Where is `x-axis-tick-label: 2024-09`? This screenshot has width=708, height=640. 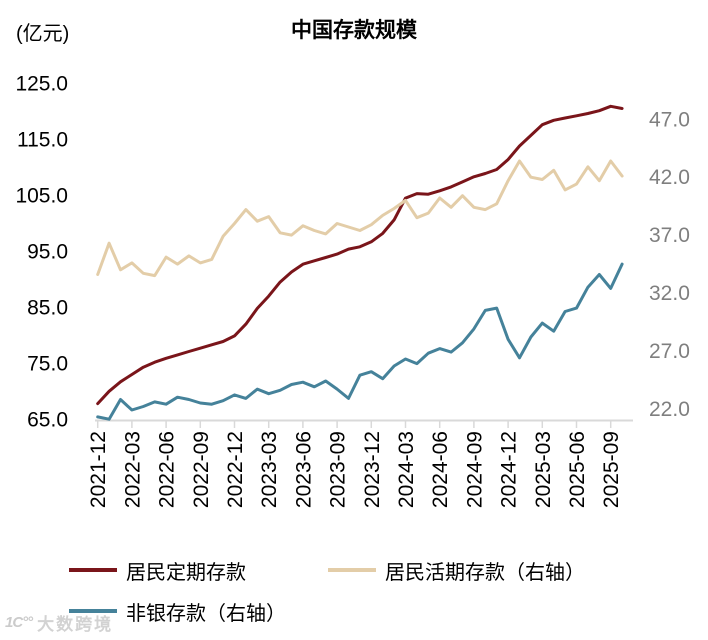
x-axis-tick-label: 2024-09 is located at coordinates (474, 469).